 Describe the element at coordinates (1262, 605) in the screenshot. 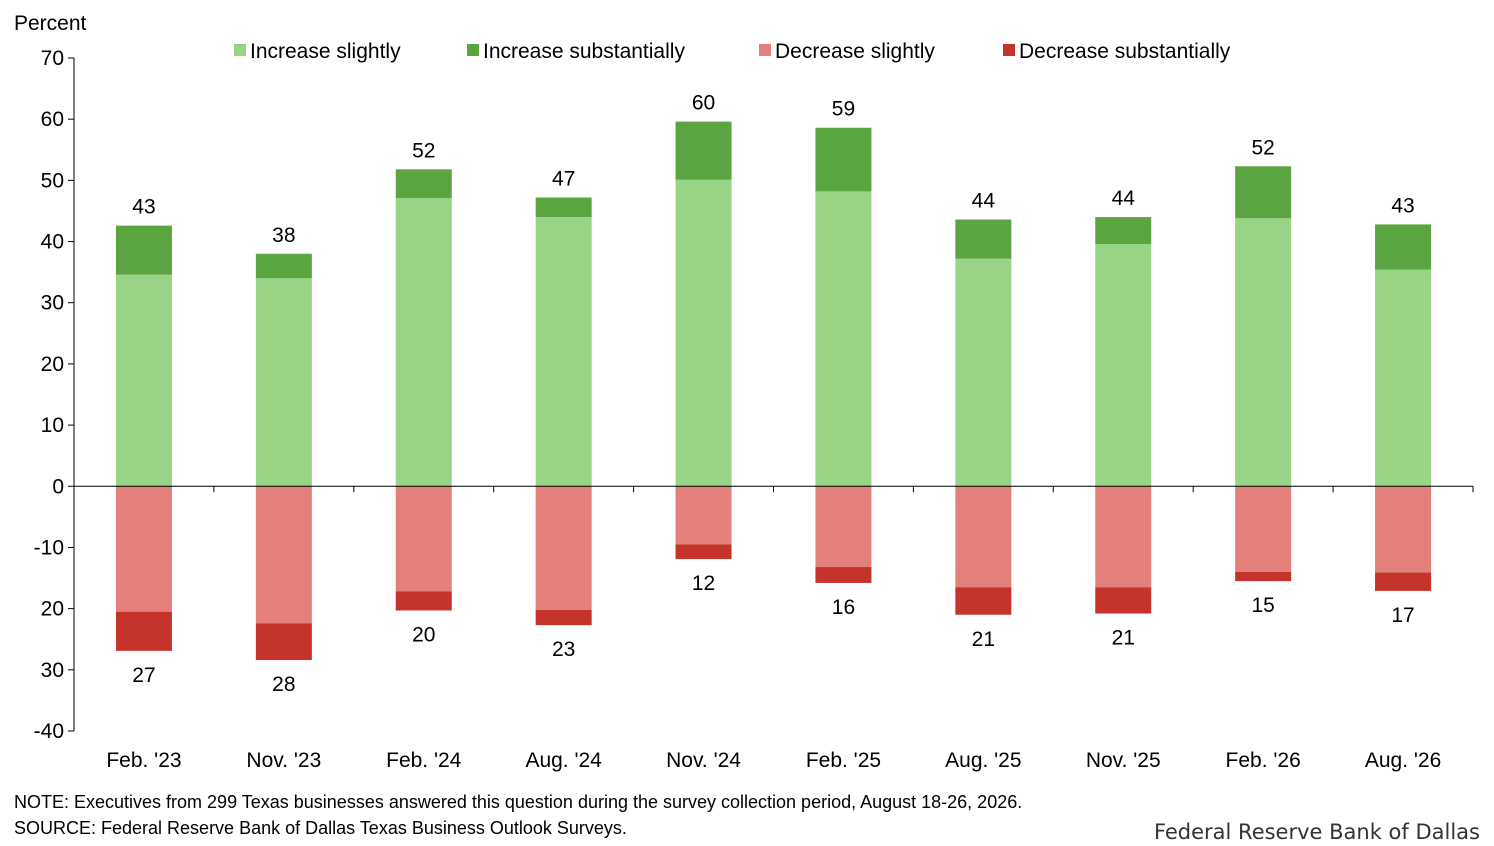

I see `data-label-decrease: 15` at that location.